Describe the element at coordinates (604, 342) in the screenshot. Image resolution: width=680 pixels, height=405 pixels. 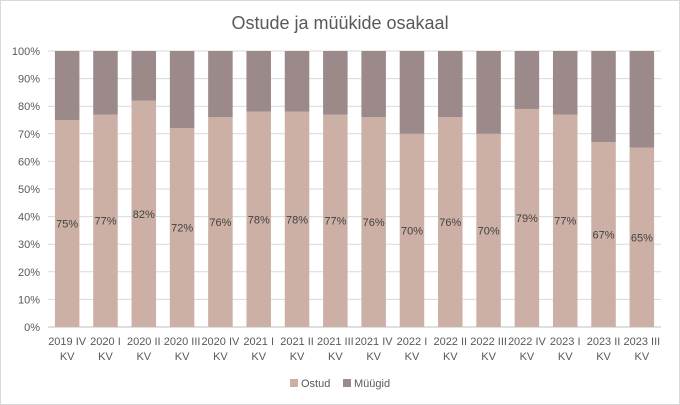
I see `x-tick-label: 2023 II` at that location.